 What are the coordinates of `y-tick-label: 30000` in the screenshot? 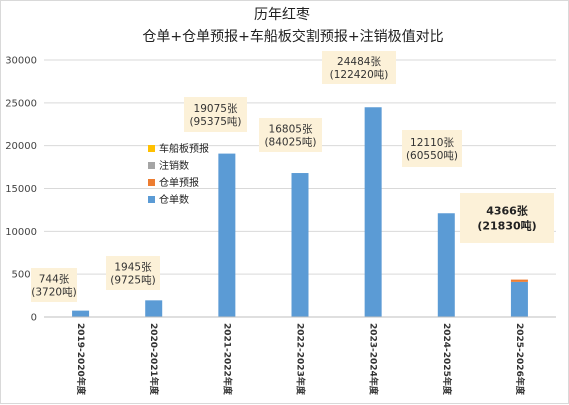 It's located at (21, 61).